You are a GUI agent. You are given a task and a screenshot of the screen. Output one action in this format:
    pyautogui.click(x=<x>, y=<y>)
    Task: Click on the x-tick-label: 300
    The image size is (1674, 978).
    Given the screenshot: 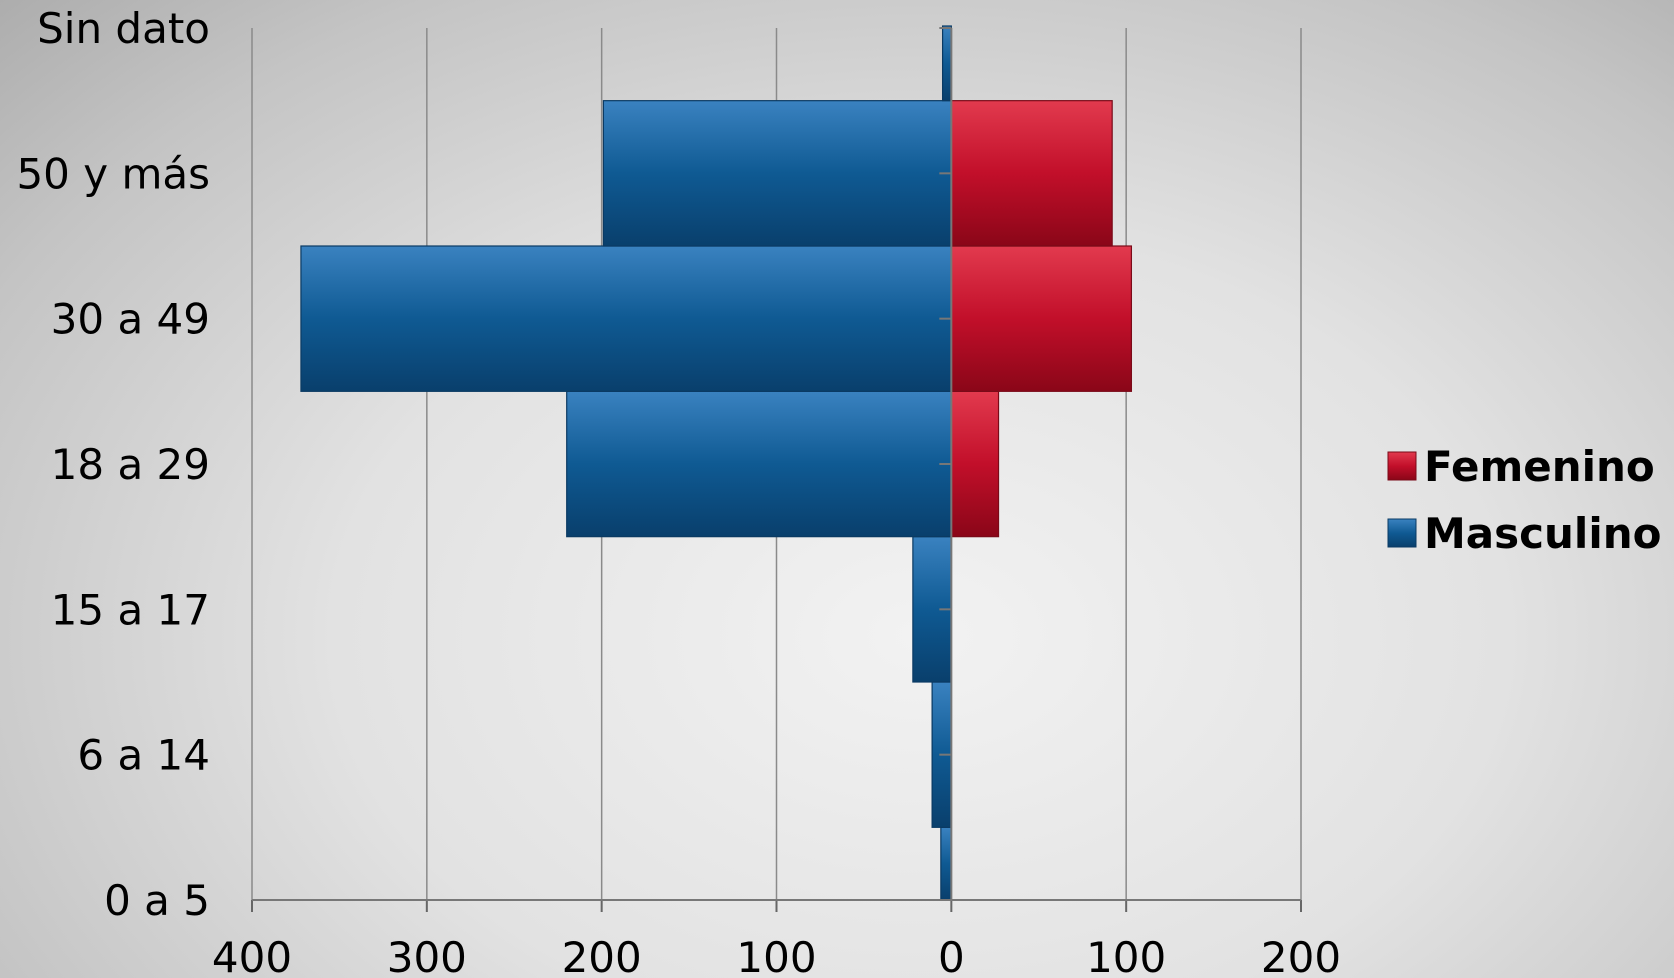 What is the action you would take?
    pyautogui.click(x=427, y=955)
    